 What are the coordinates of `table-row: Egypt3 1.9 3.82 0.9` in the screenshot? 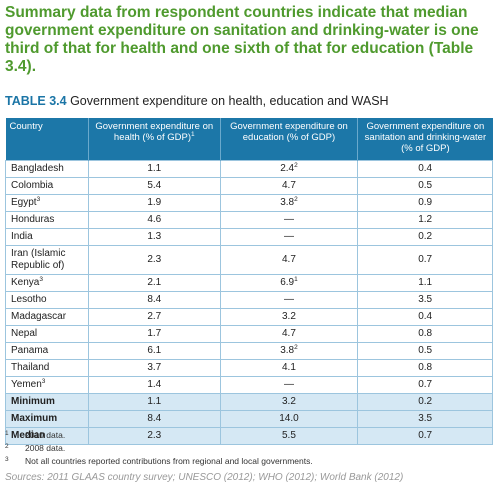 It's located at (249, 203).